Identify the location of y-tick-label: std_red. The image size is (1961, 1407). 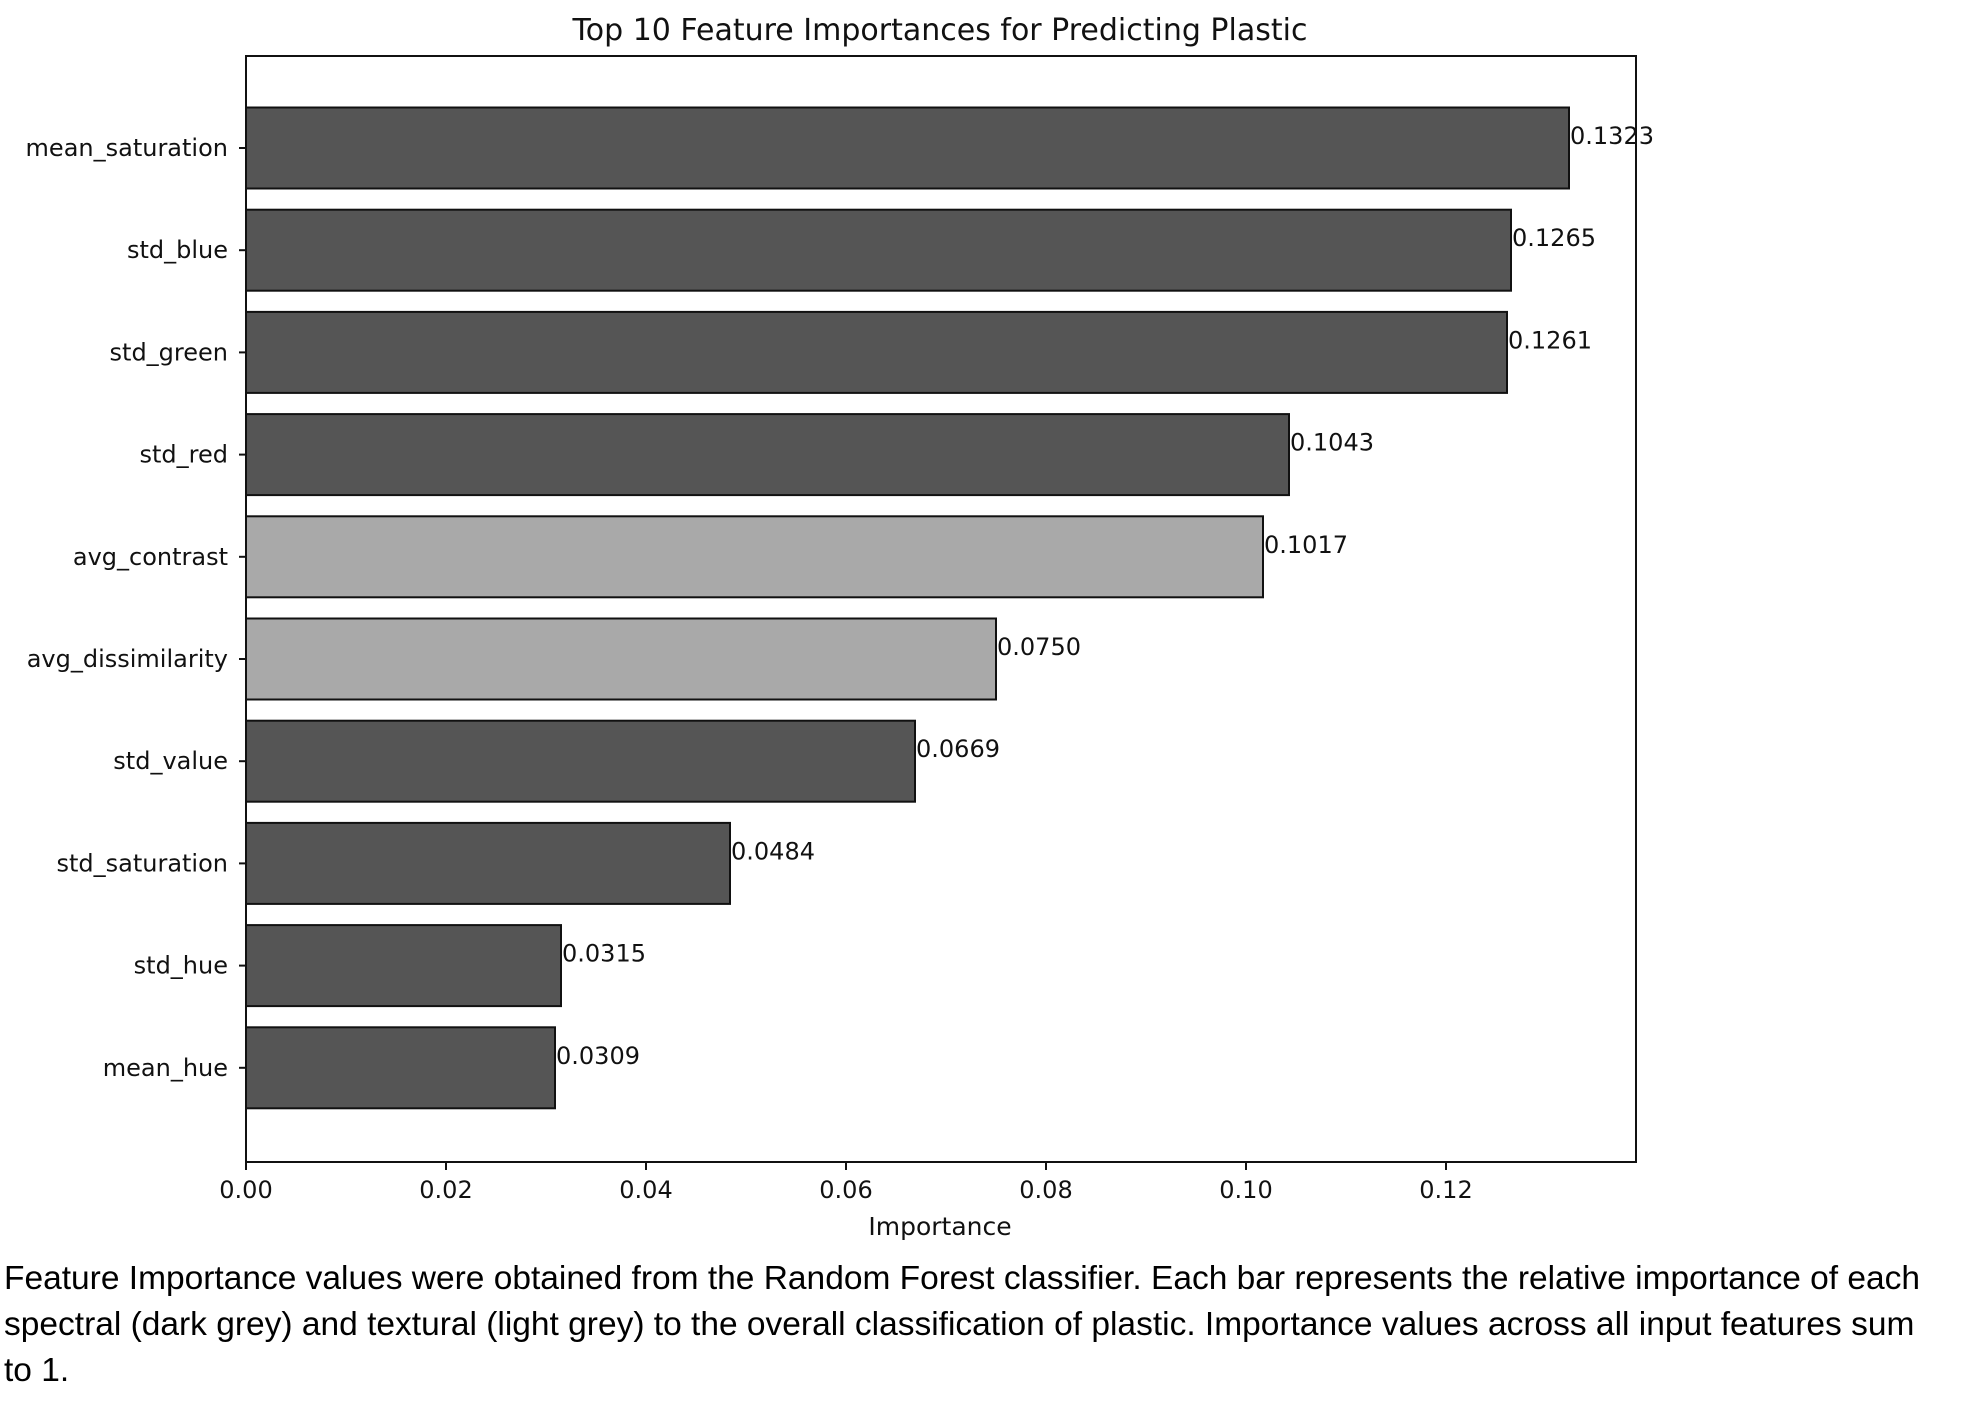
(184, 455).